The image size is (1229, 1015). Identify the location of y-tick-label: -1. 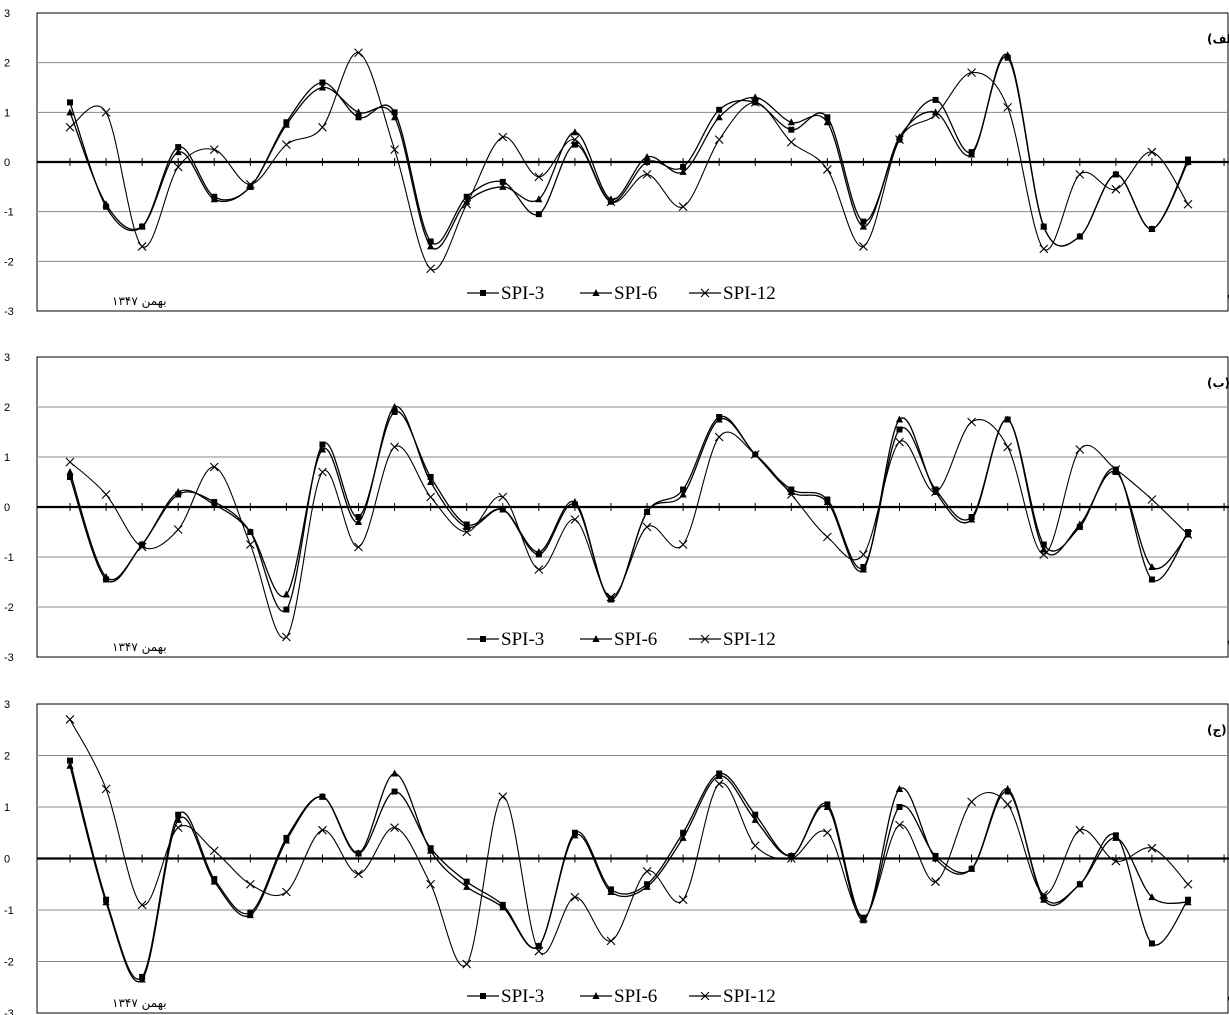
(9, 911).